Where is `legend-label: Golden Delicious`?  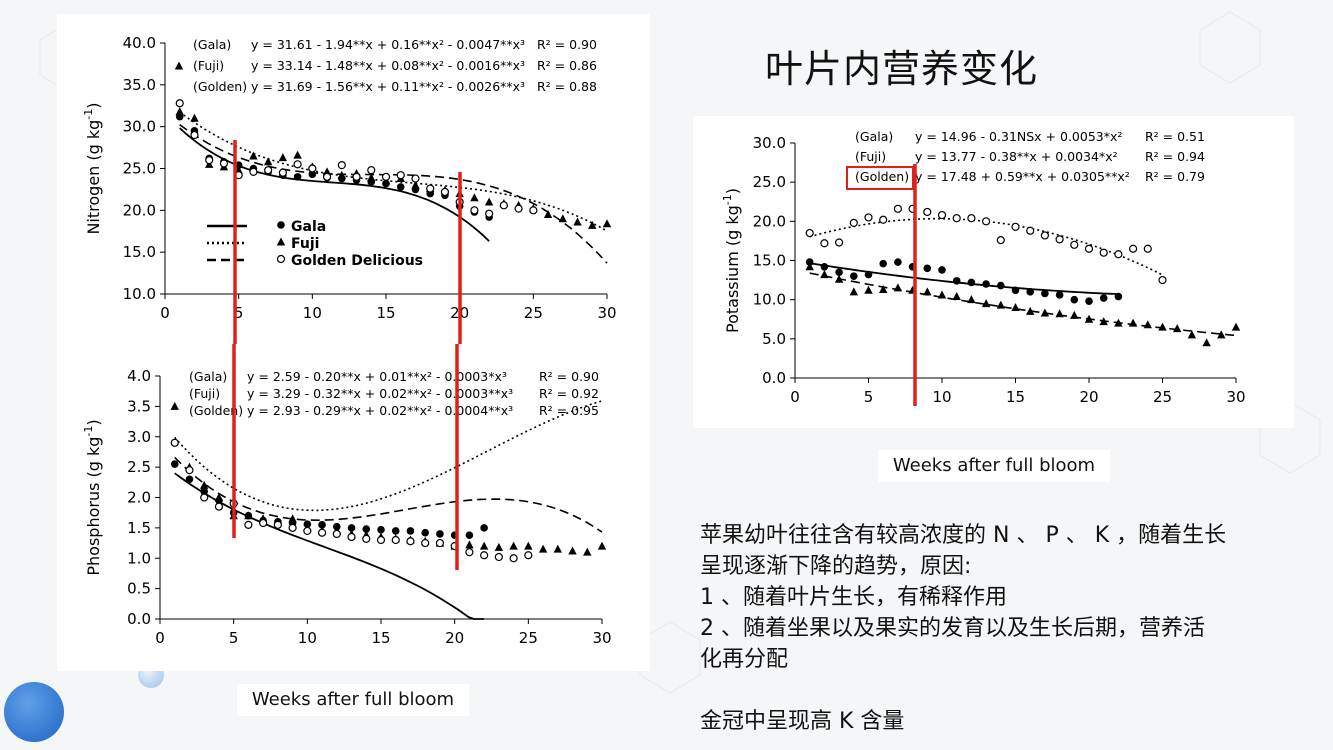
legend-label: Golden Delicious is located at coordinates (357, 261).